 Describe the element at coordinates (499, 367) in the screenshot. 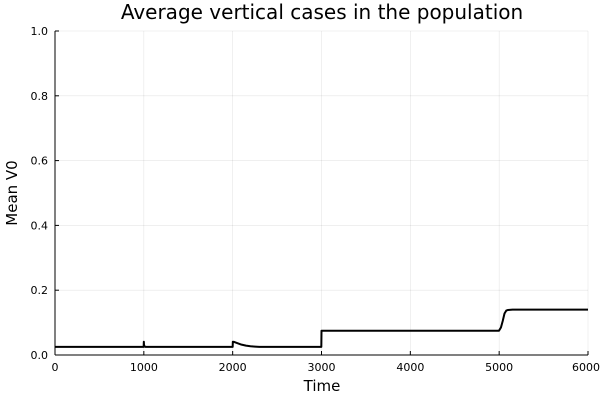

I see `x-tick-label: 5000` at that location.